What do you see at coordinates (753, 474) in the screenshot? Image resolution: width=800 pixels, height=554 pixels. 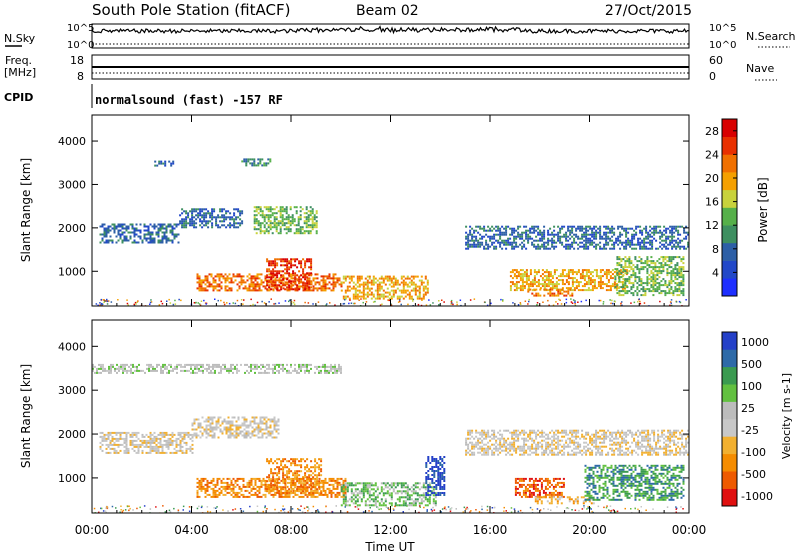 I see `velocity-colorbar-tick: -500` at bounding box center [753, 474].